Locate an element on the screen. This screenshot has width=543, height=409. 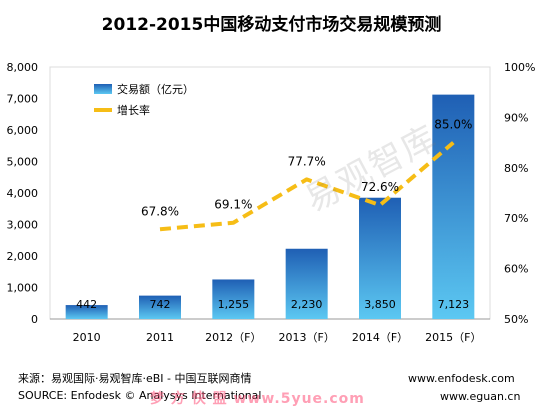
x-axis-tick-label: 2015（F） is located at coordinates (453, 337).